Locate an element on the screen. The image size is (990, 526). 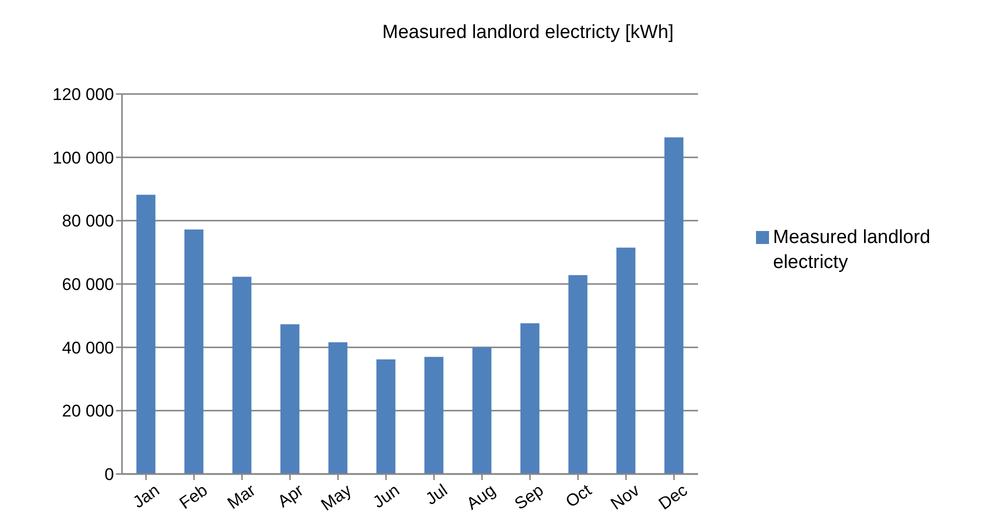
x-tick-label: Jun is located at coordinates (386, 496).